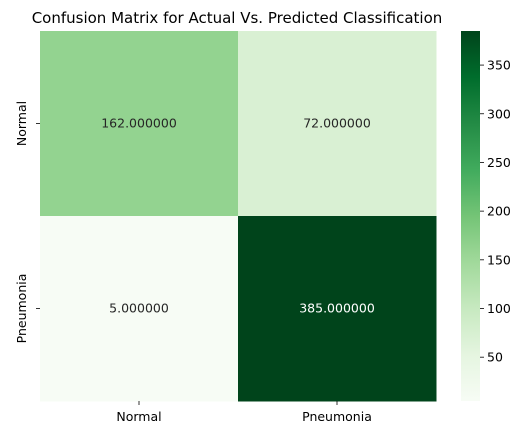 The width and height of the screenshot is (525, 435). Describe the element at coordinates (27, 222) in the screenshot. I see `y-tick-labels: Normal Pneumonia` at that location.